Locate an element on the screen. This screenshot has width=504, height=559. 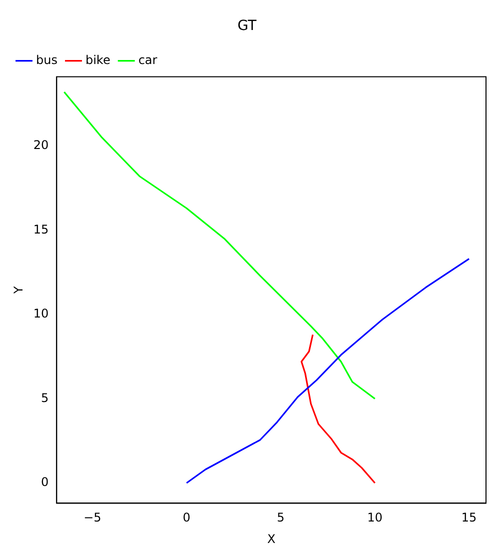
y-tick-label: 15 is located at coordinates (41, 229).